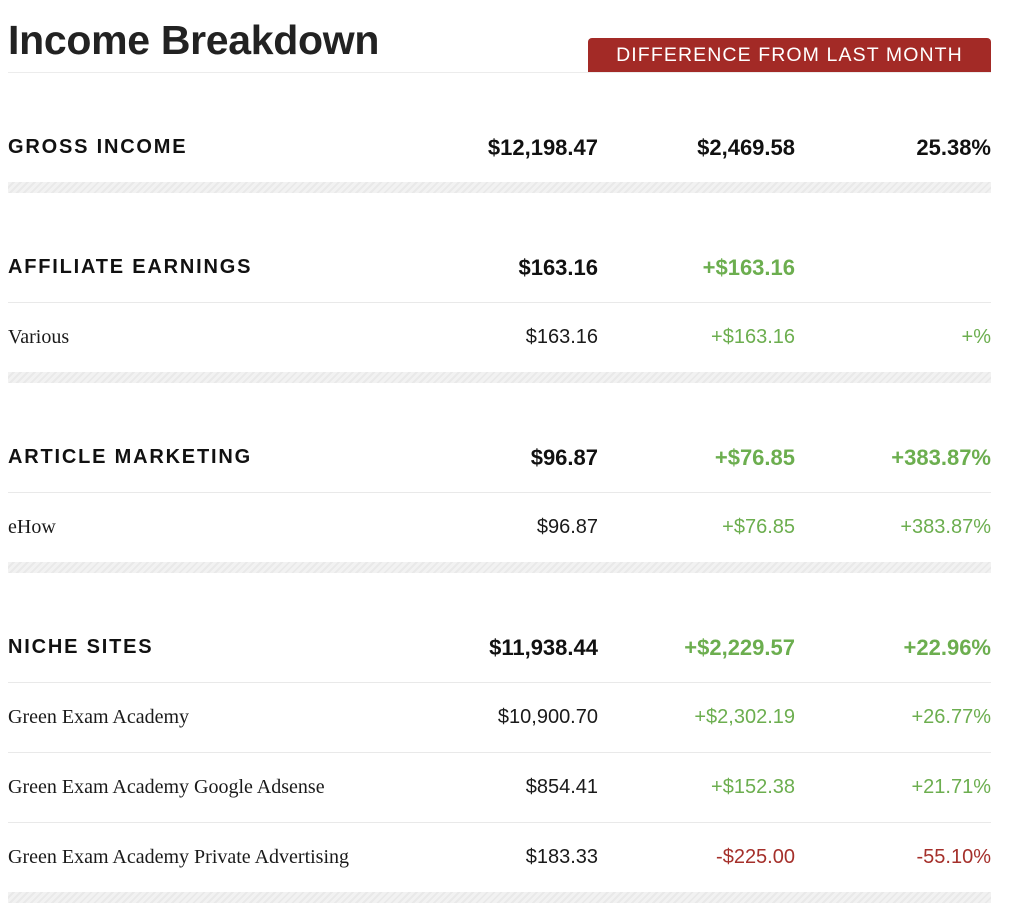 This screenshot has width=1024, height=910. I want to click on row-pct: +%, so click(976, 337).